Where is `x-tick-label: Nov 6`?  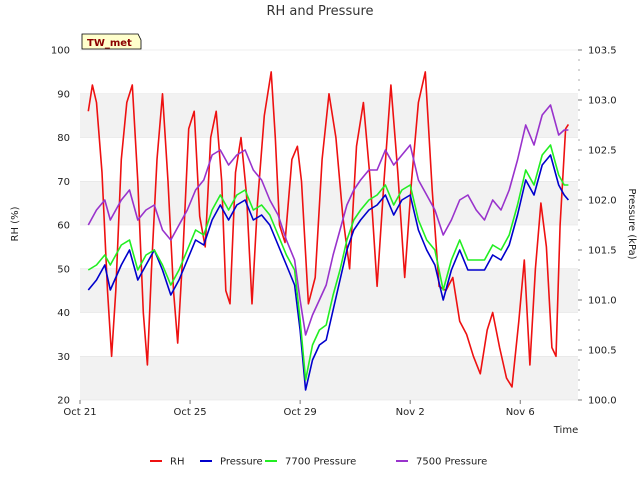
x-tick-label: Nov 6 is located at coordinates (520, 412).